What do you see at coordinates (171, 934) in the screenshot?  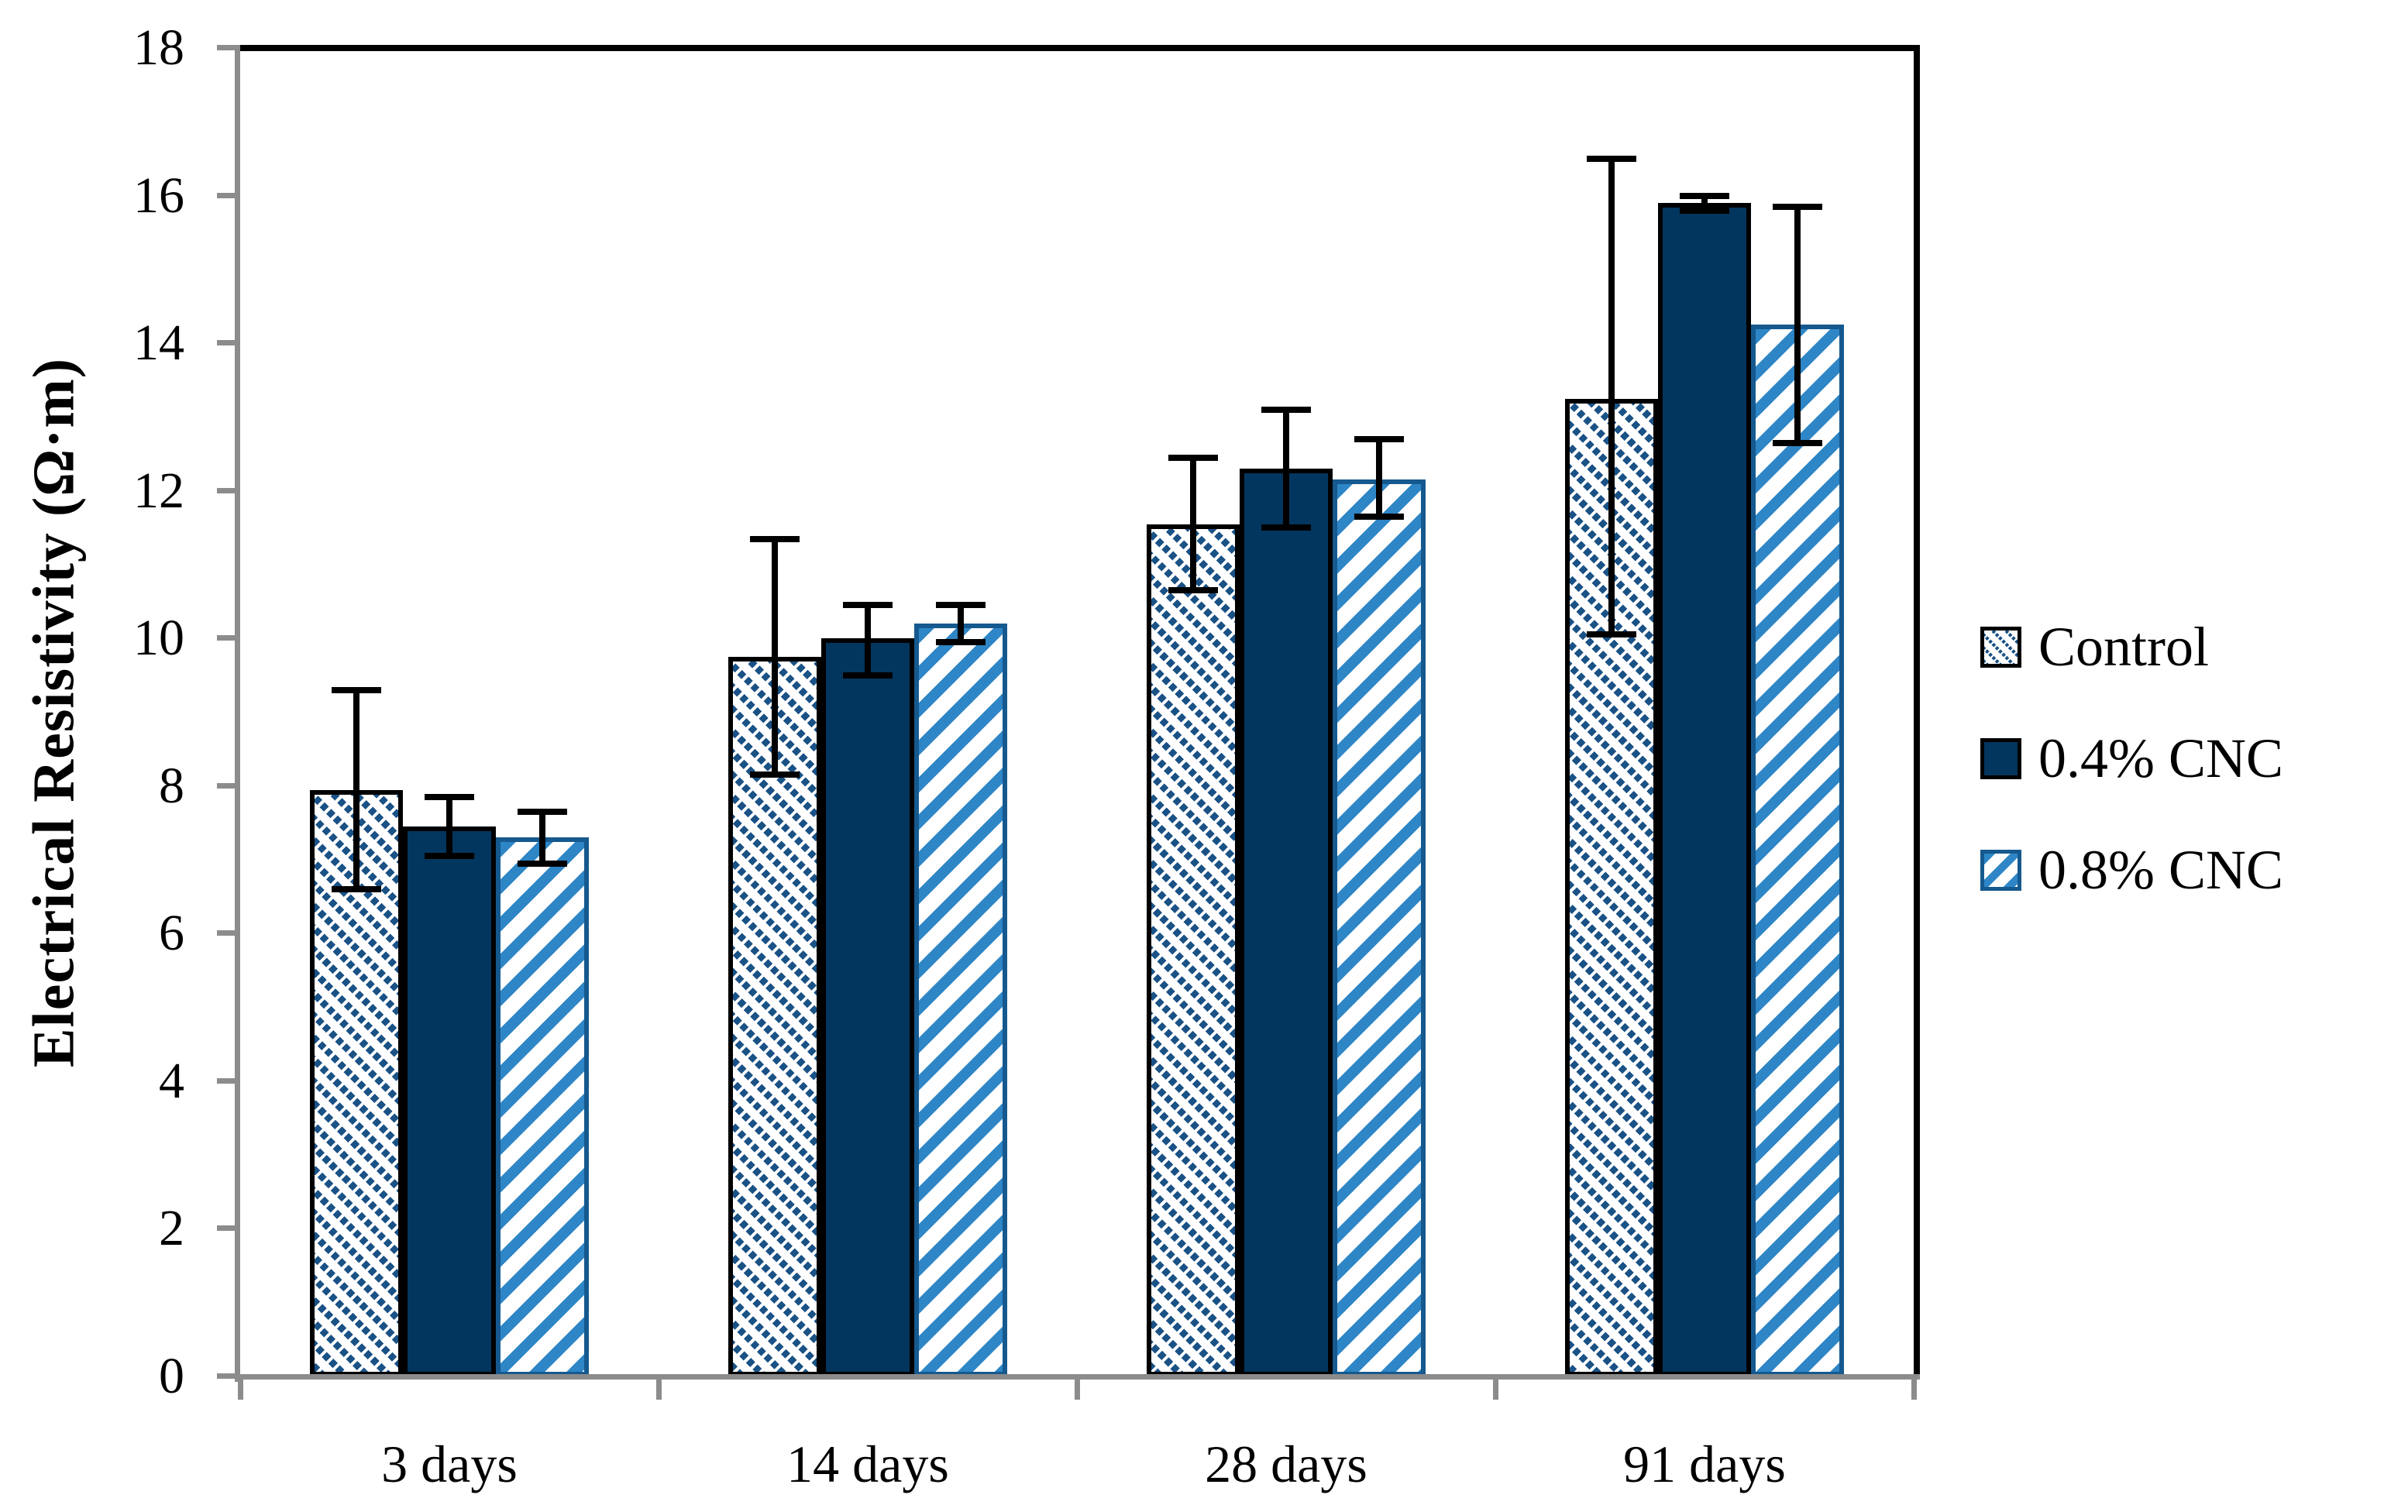 I see `y-tick-label: 6` at bounding box center [171, 934].